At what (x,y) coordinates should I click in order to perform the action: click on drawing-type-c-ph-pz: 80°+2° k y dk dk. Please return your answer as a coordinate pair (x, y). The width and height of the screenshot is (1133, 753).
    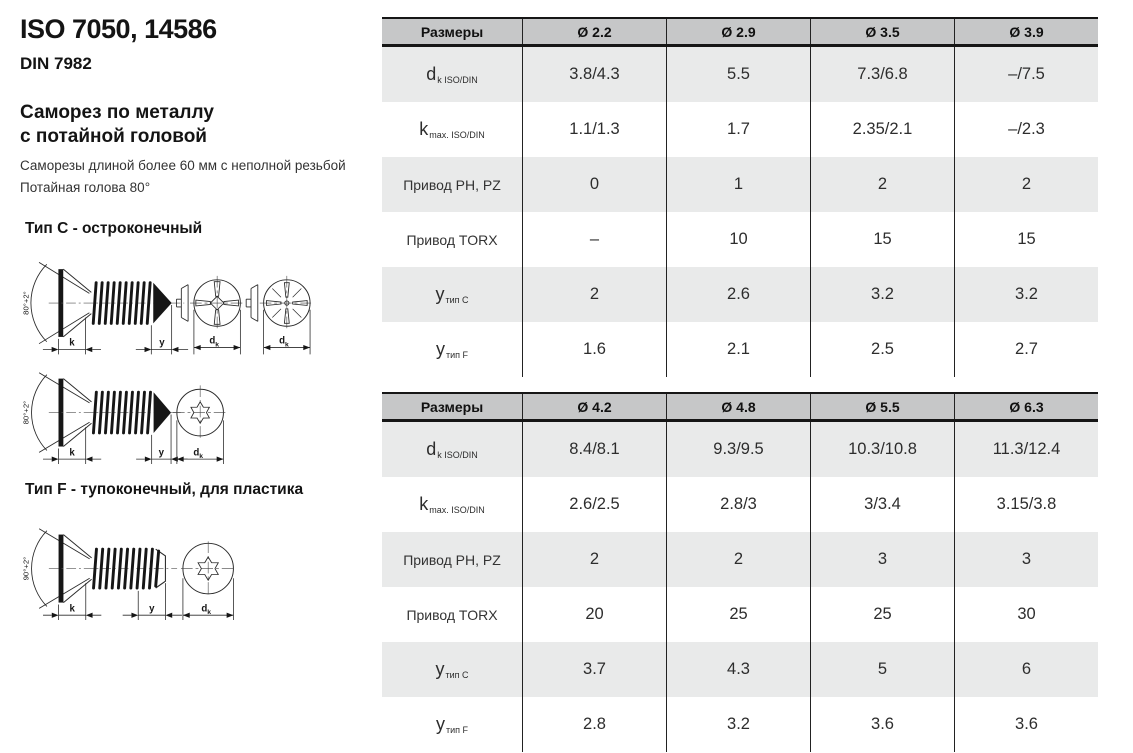
    Looking at the image, I should click on (166, 308).